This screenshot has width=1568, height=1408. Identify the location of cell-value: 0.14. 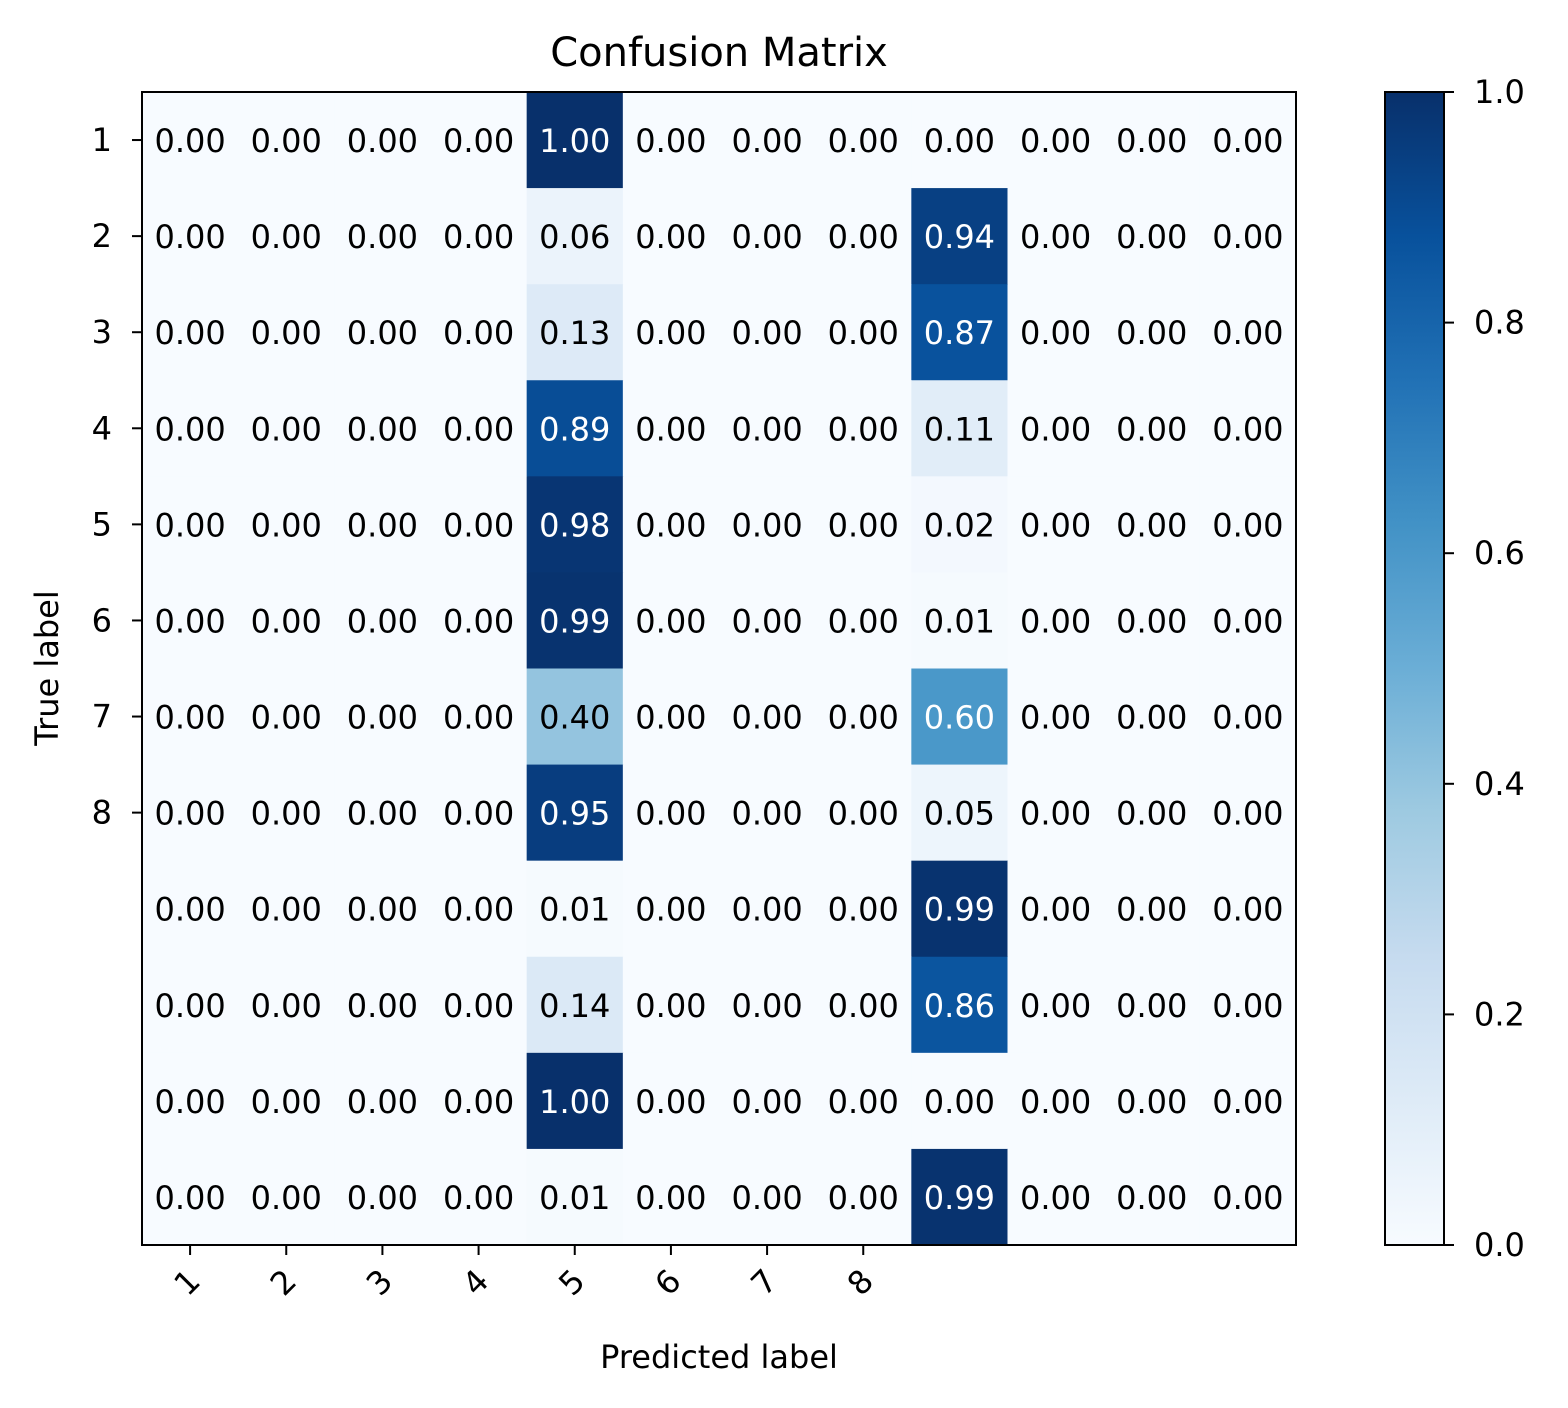
(574, 1006).